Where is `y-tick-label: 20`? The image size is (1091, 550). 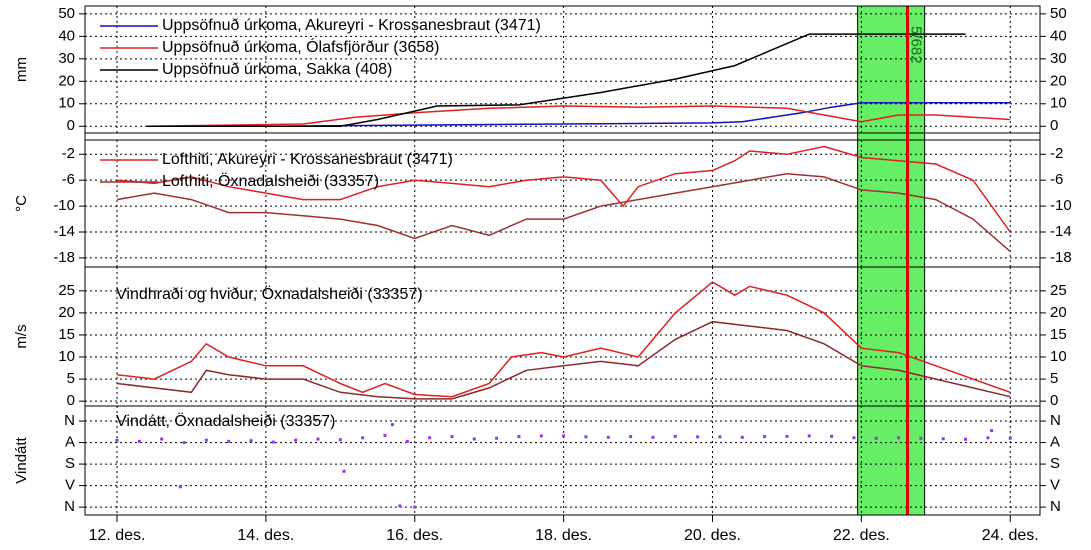
y-tick-label: 20 is located at coordinates (66, 80).